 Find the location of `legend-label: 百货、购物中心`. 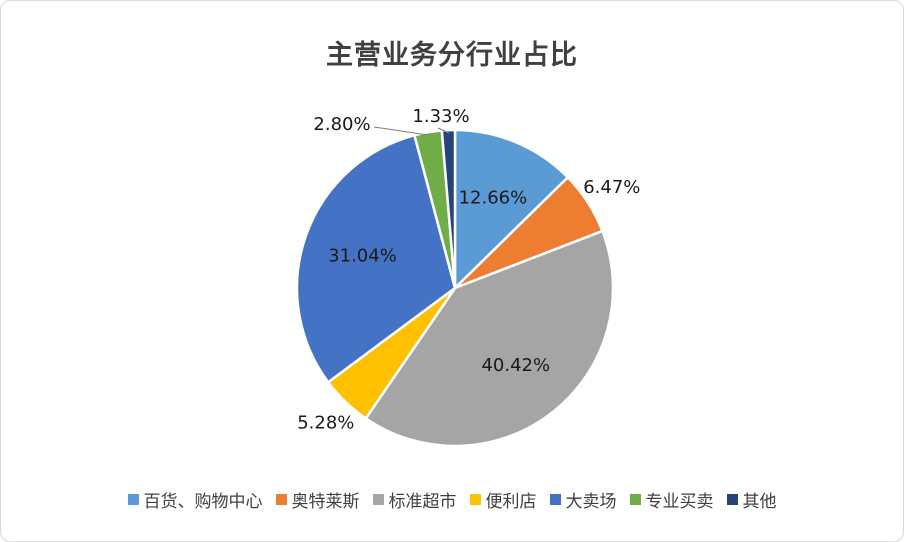

legend-label: 百货、购物中心 is located at coordinates (203, 502).